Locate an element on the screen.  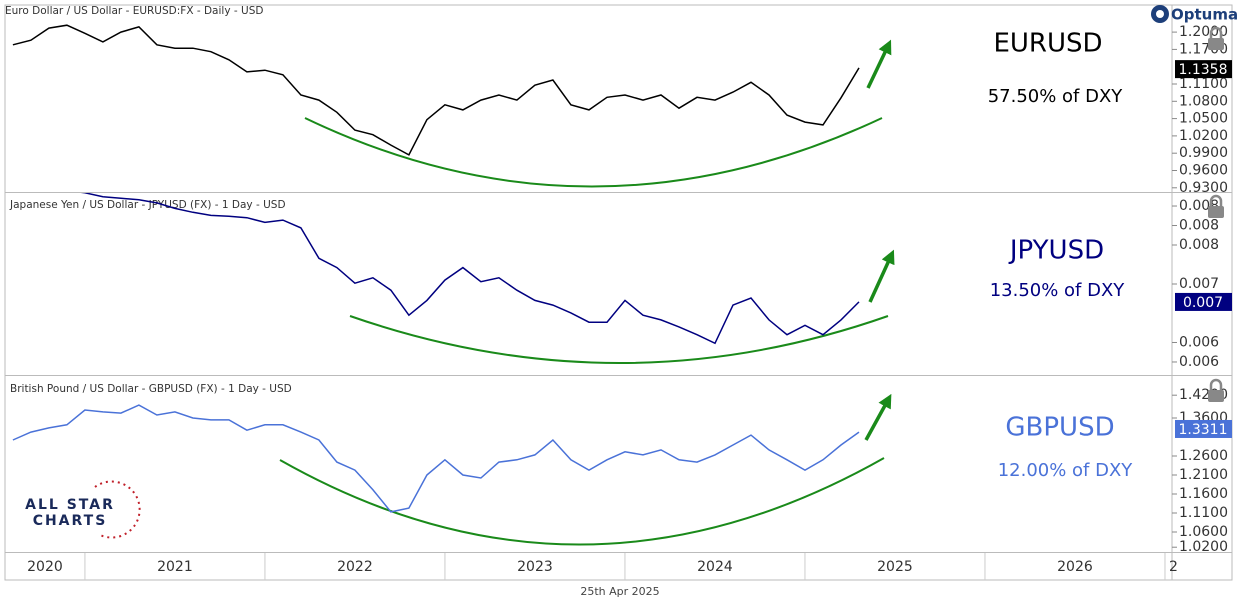
y-tick-label: 0.9600 is located at coordinates (1203, 170).